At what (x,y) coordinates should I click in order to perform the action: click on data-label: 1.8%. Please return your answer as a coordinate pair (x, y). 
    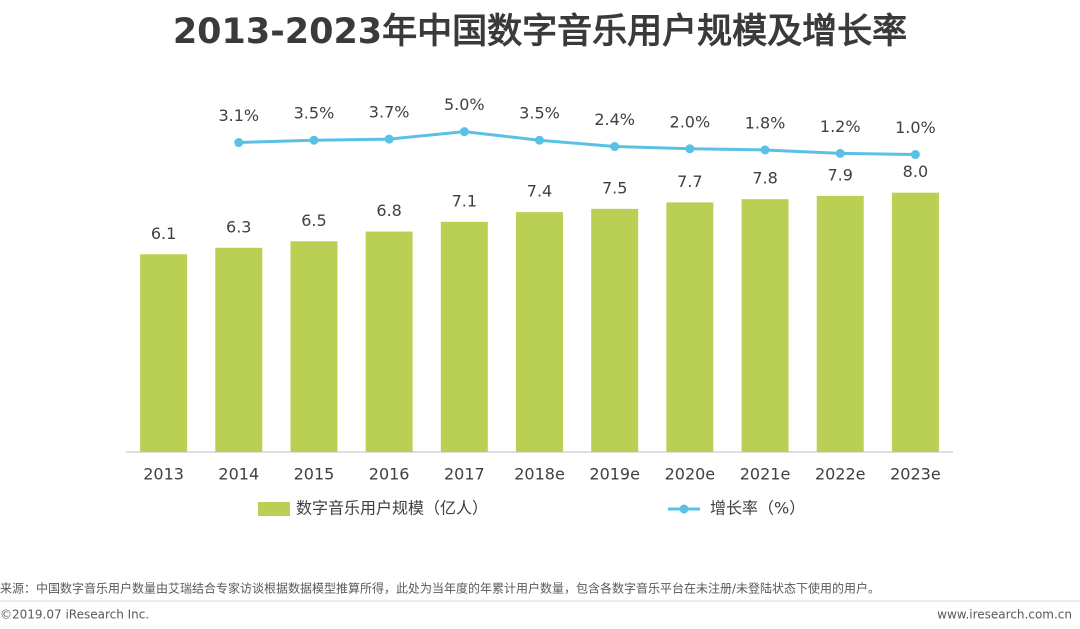
    Looking at the image, I should click on (765, 122).